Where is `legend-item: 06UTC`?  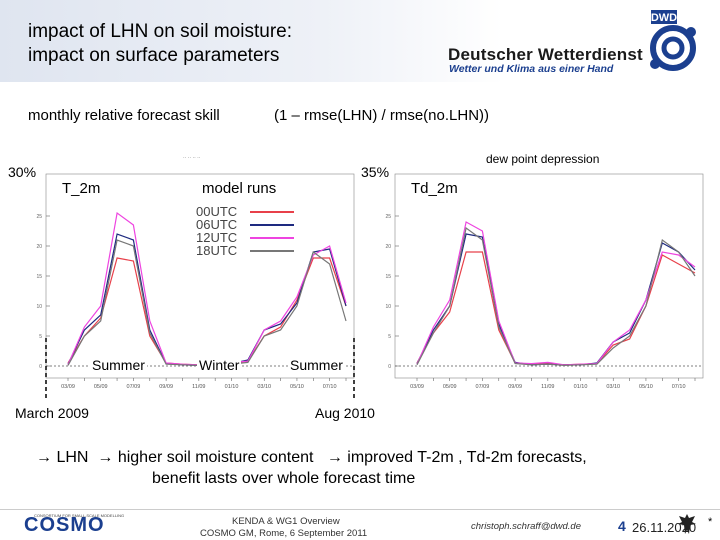 legend-item: 06UTC is located at coordinates (245, 224).